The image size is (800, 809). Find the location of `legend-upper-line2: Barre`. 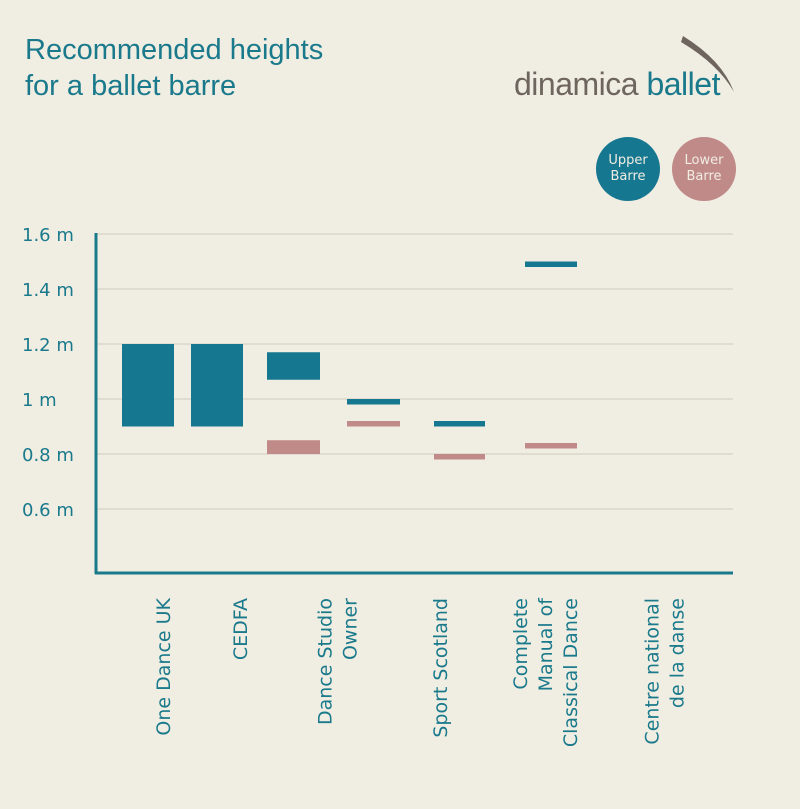

legend-upper-line2: Barre is located at coordinates (628, 176).